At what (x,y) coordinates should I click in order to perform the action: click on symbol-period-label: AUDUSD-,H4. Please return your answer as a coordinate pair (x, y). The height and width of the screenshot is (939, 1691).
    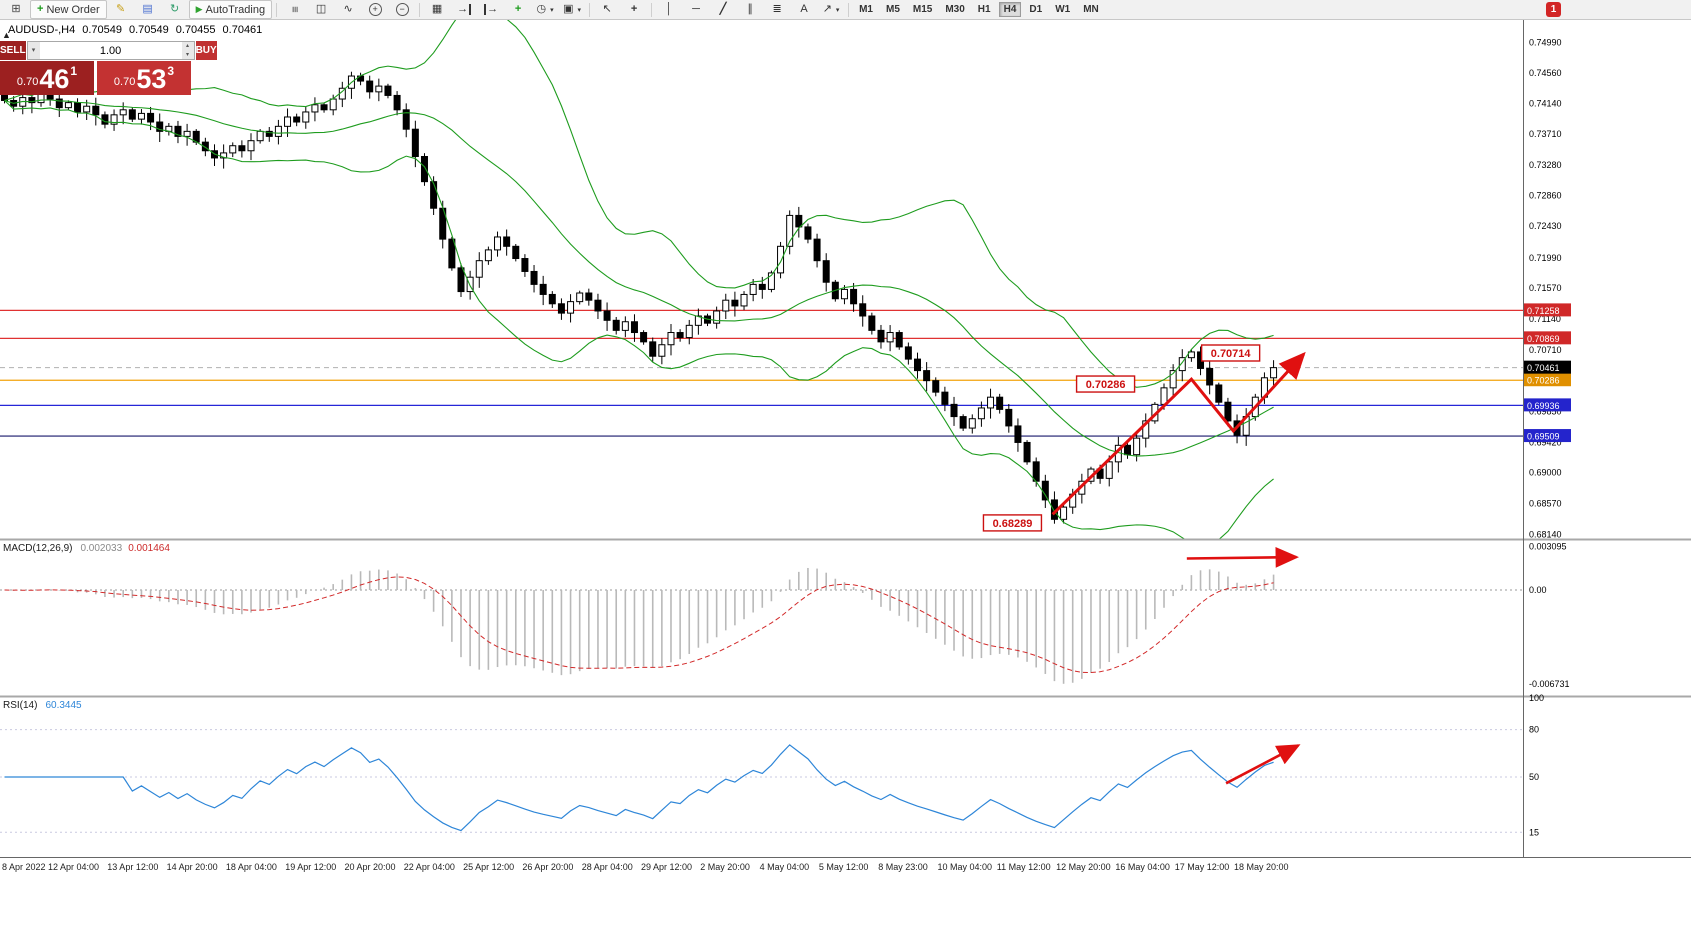
    Looking at the image, I should click on (42, 30).